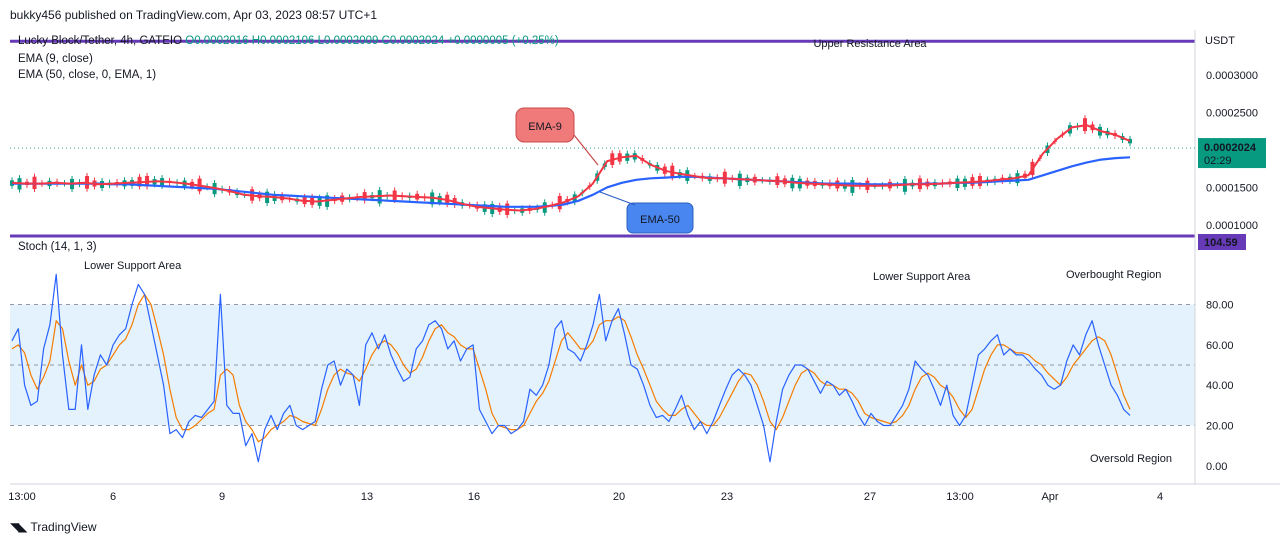 The height and width of the screenshot is (546, 1280). What do you see at coordinates (870, 44) in the screenshot?
I see `upper-resistance-label: Upper Resistance Area` at bounding box center [870, 44].